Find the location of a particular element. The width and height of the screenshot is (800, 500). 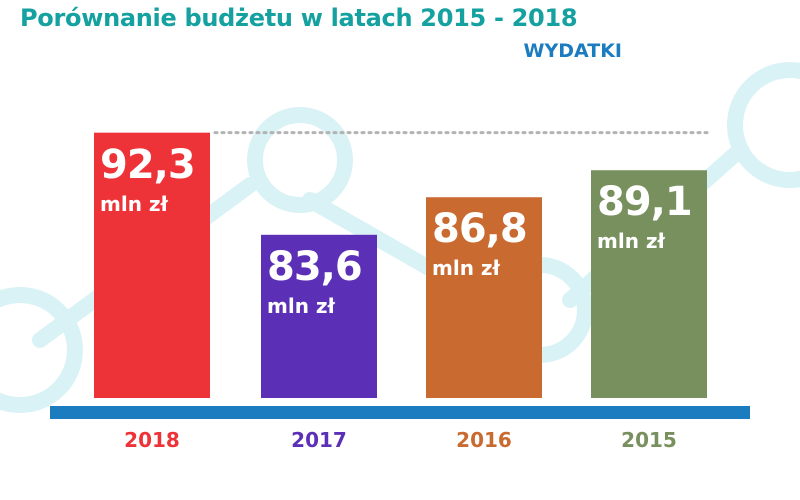

x-tick-label: 2016 is located at coordinates (484, 440).